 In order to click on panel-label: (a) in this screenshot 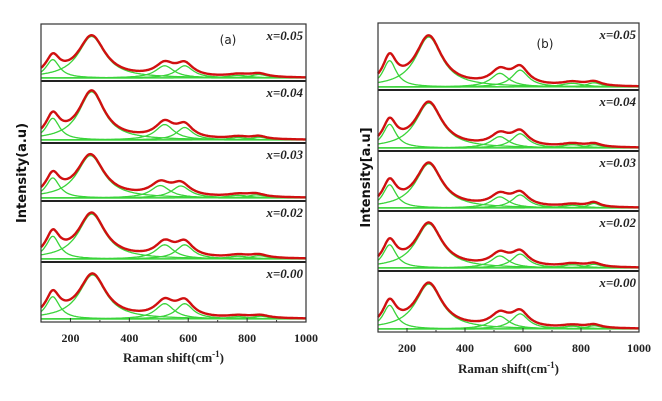, I will do `click(228, 40)`.